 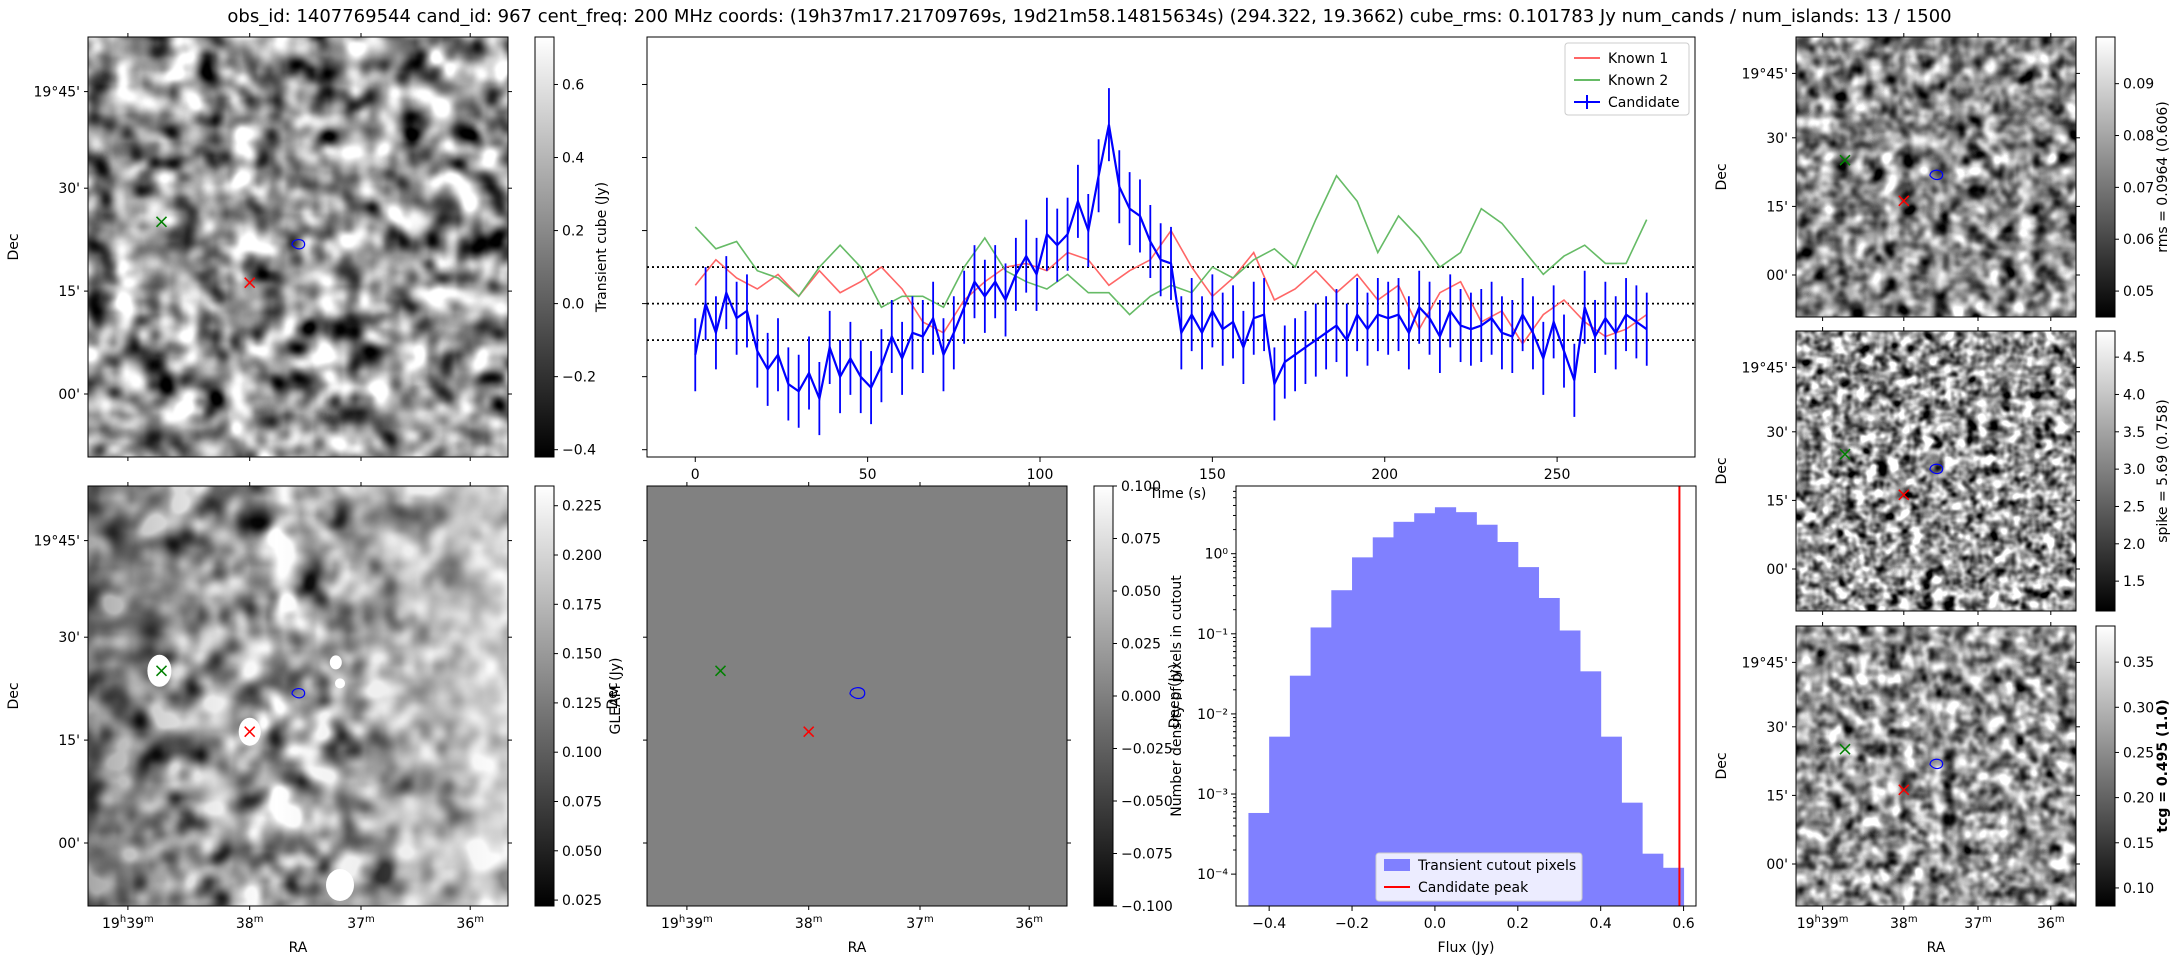 What do you see at coordinates (1217, 555) in the screenshot?
I see `density-tick-label: 10⁰` at bounding box center [1217, 555].